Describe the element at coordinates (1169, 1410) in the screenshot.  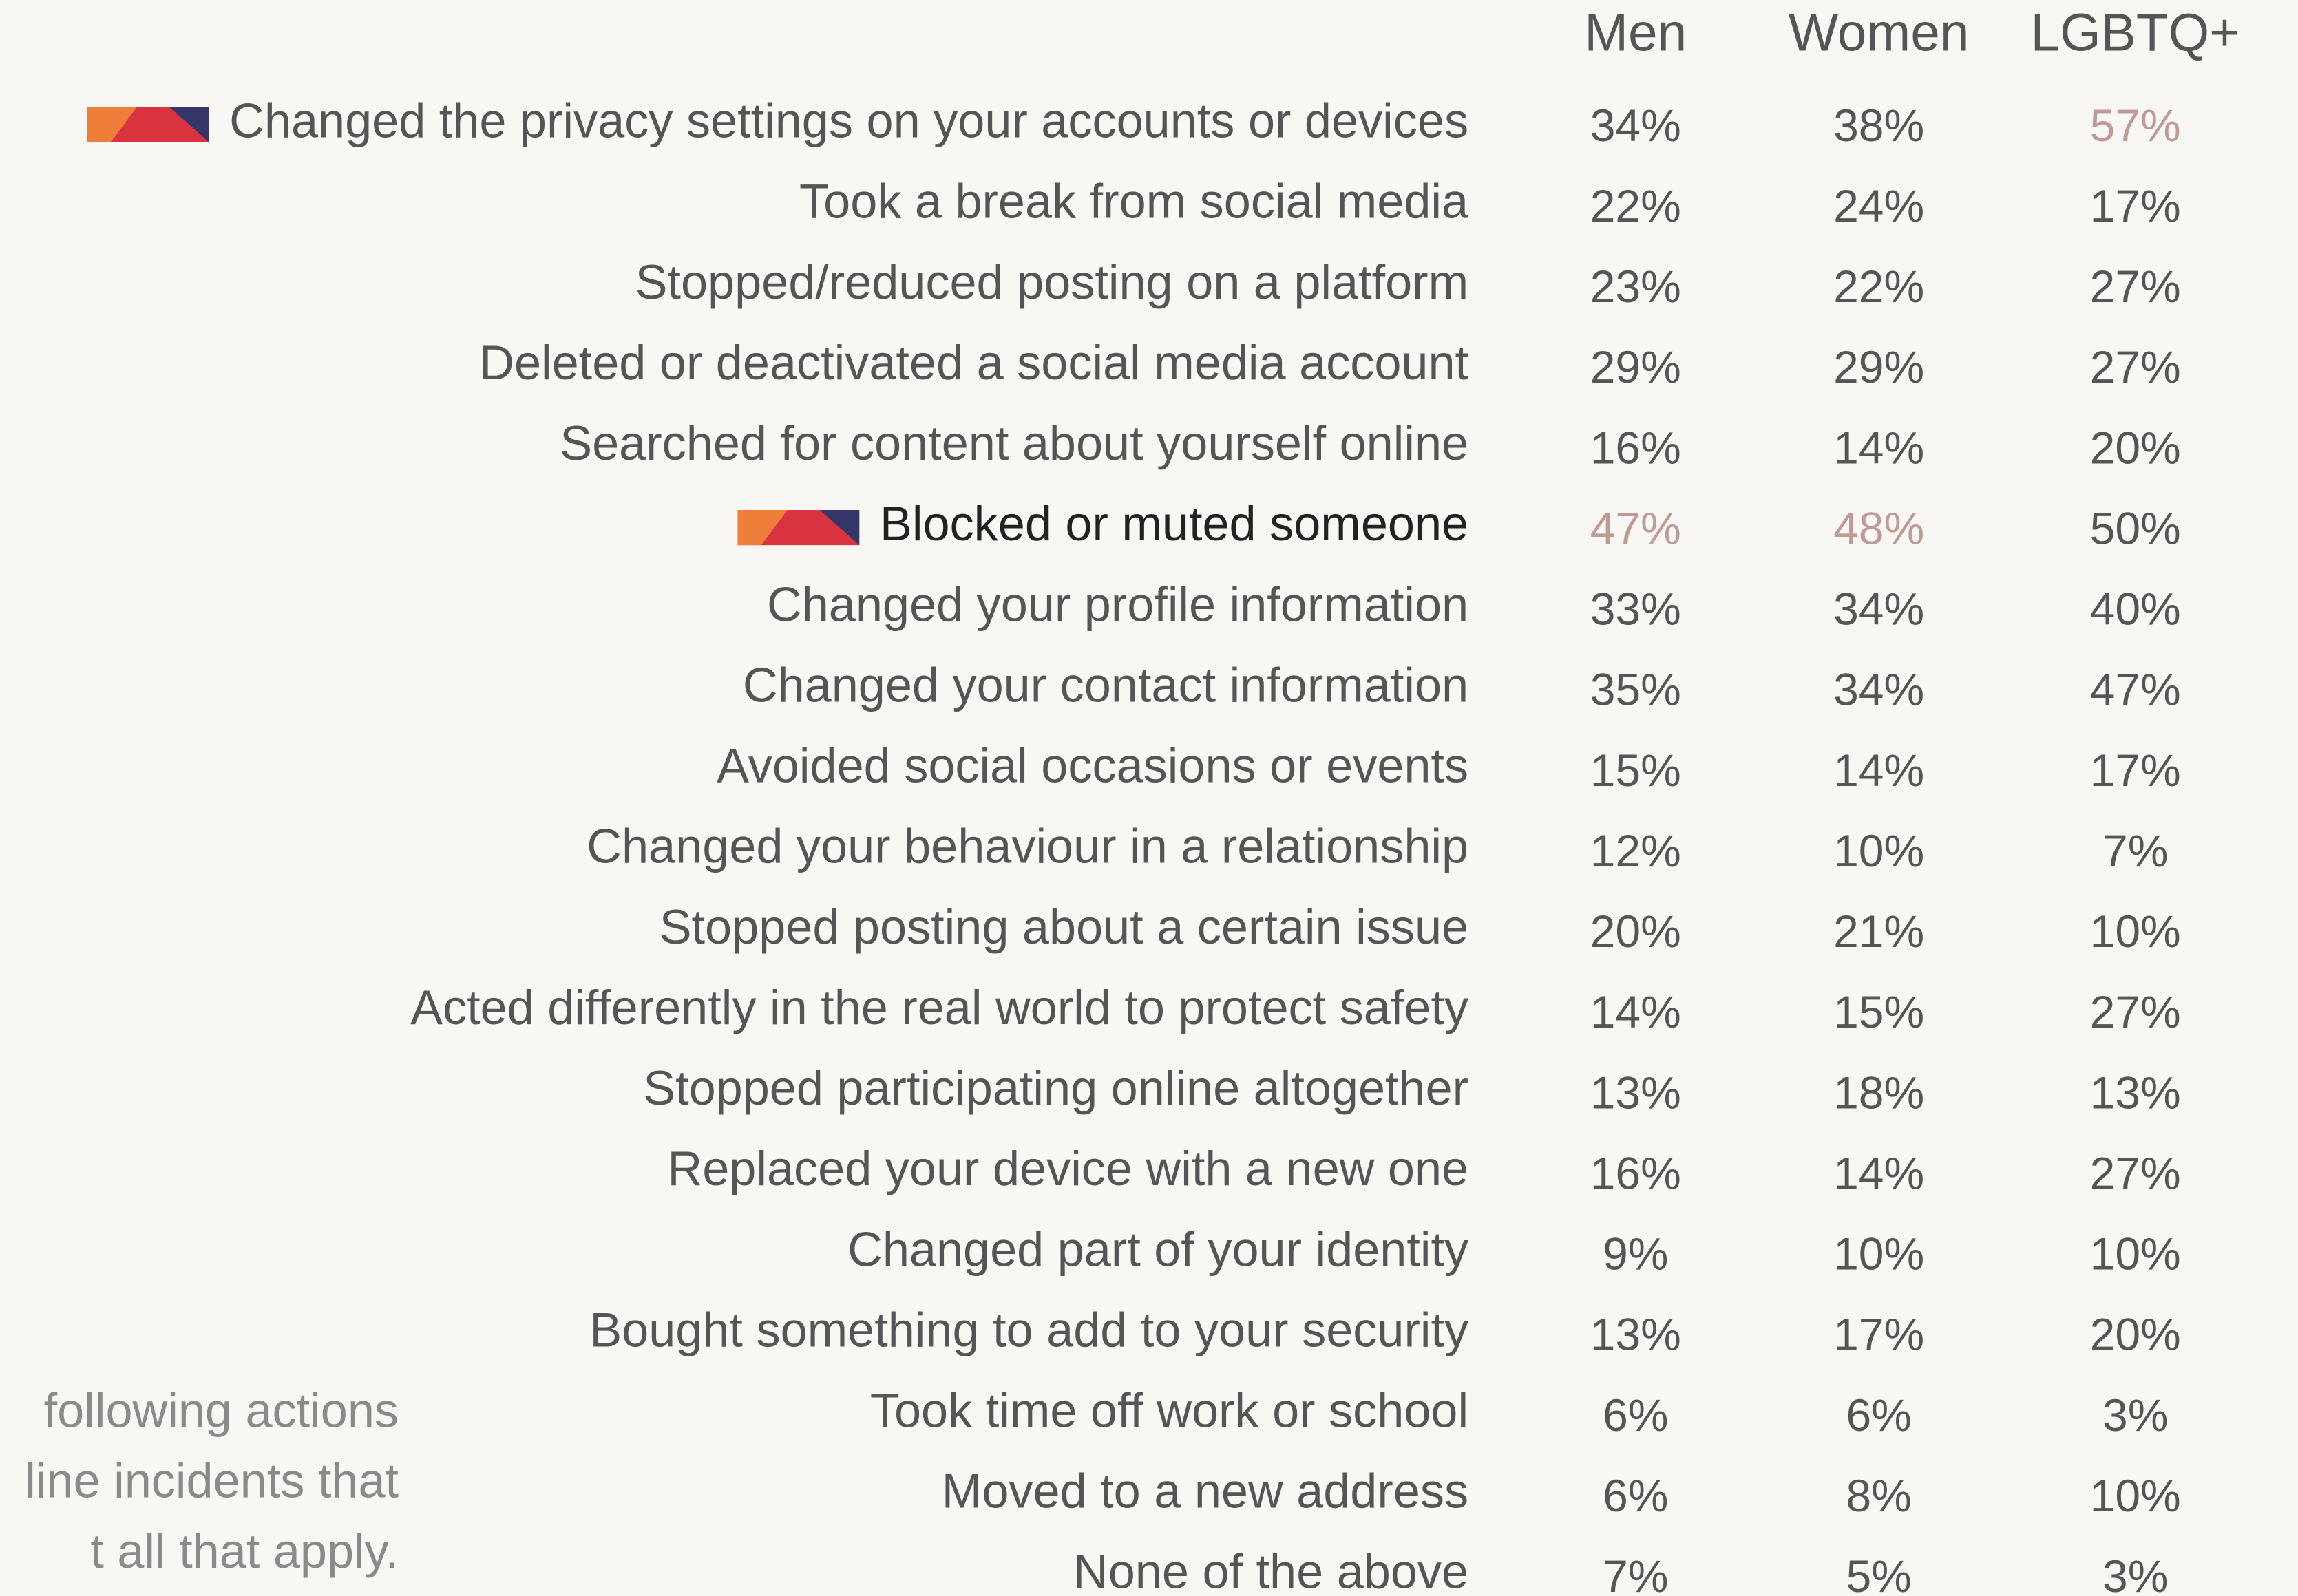
I see `row-label: Took time off work or school` at that location.